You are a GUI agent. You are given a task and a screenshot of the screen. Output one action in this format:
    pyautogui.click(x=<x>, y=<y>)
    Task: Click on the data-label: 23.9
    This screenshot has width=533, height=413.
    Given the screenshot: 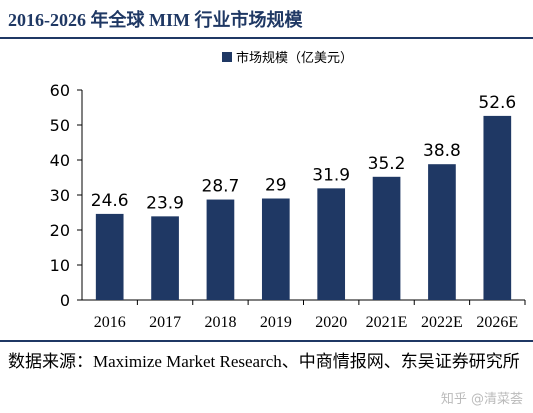 What is the action you would take?
    pyautogui.click(x=165, y=203)
    